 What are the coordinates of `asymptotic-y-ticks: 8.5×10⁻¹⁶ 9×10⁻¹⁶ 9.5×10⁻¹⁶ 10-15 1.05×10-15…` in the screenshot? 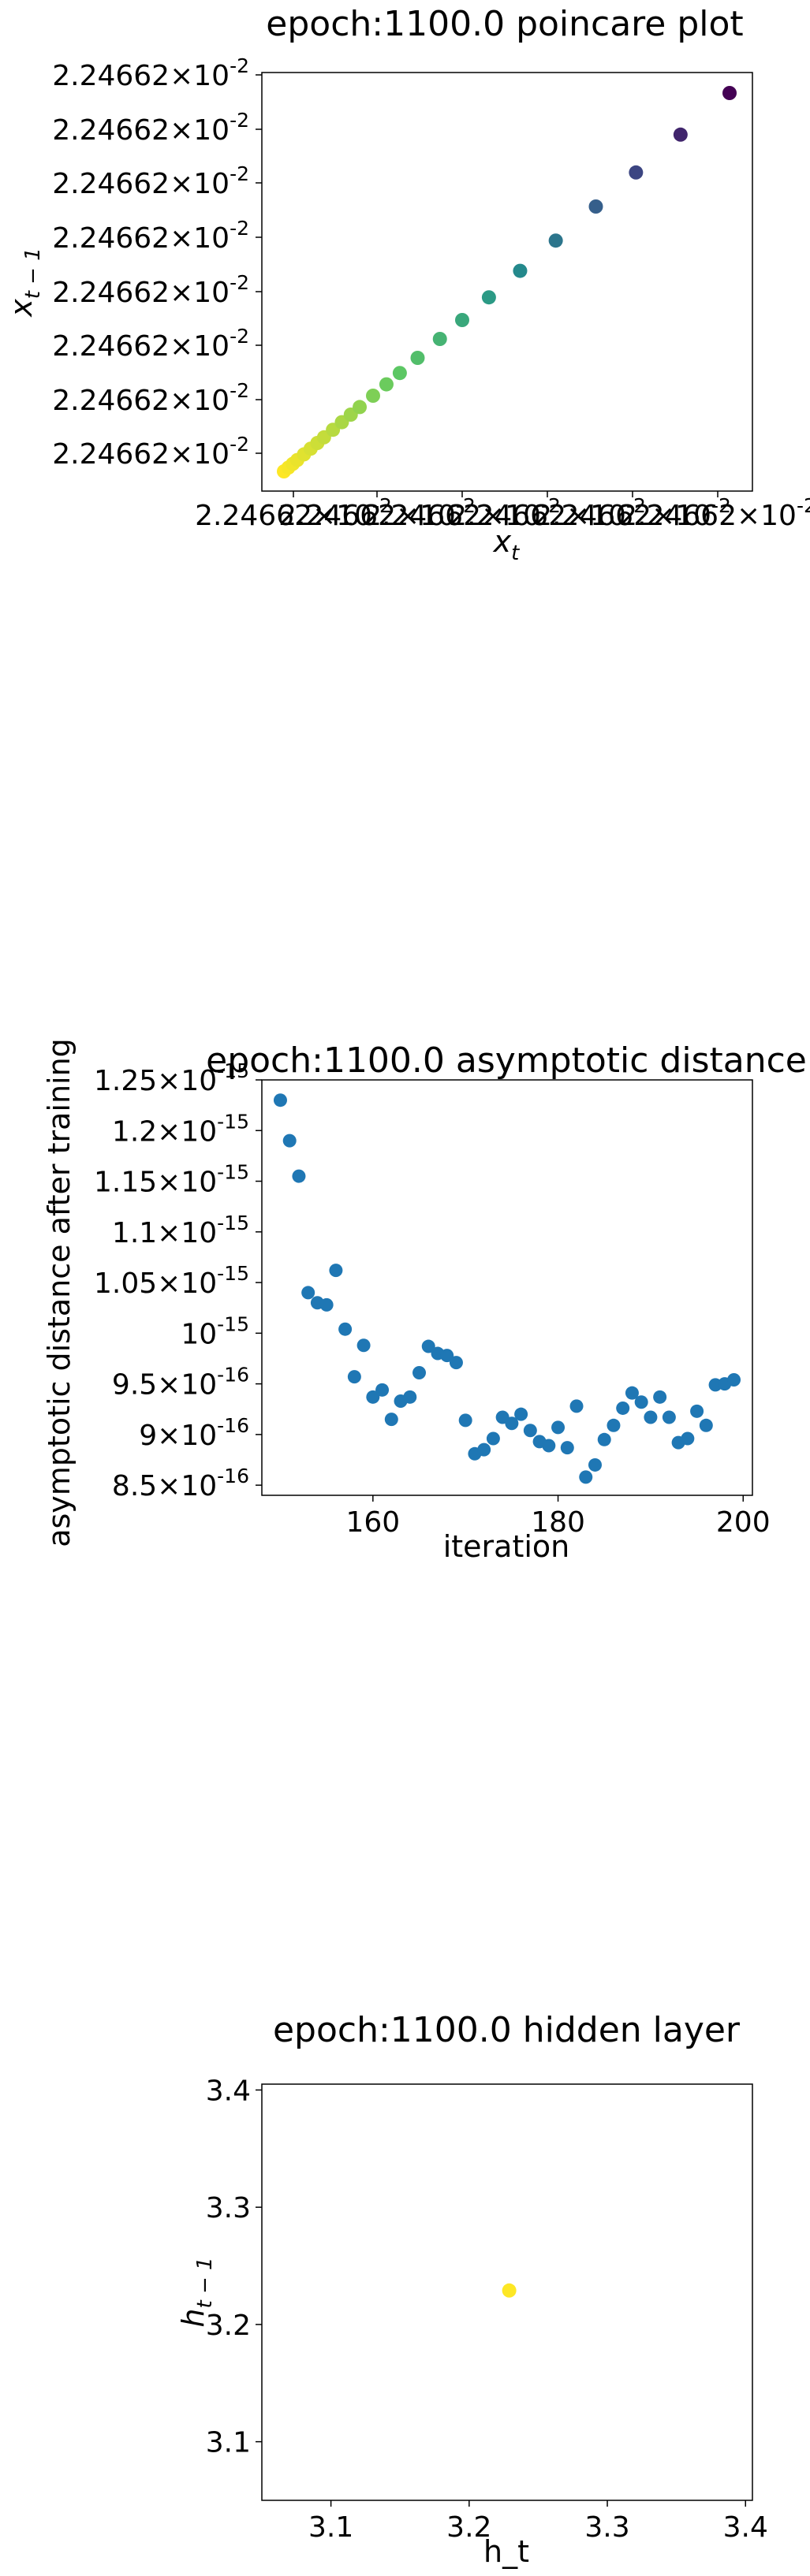 It's located at (178, 1280).